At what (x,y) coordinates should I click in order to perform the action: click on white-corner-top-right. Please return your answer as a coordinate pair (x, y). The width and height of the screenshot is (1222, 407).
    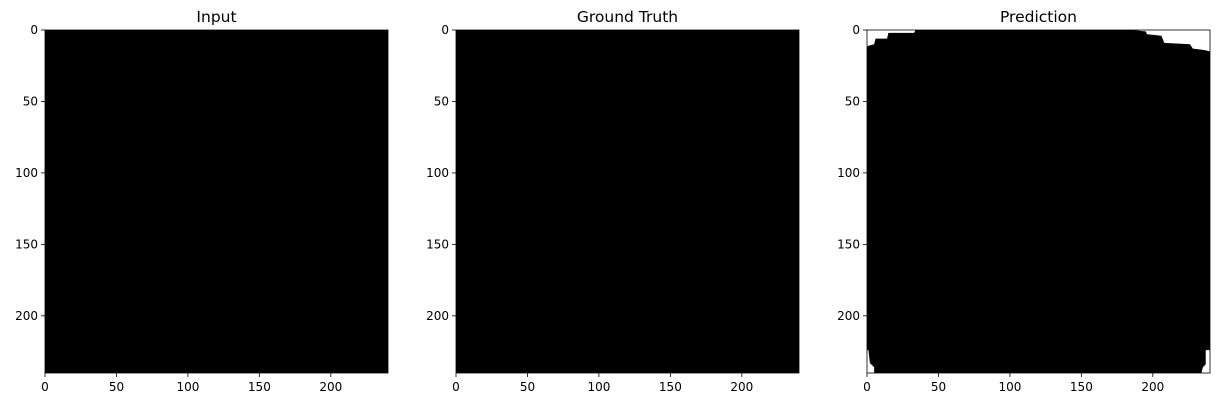
    Looking at the image, I should click on (1171, 41).